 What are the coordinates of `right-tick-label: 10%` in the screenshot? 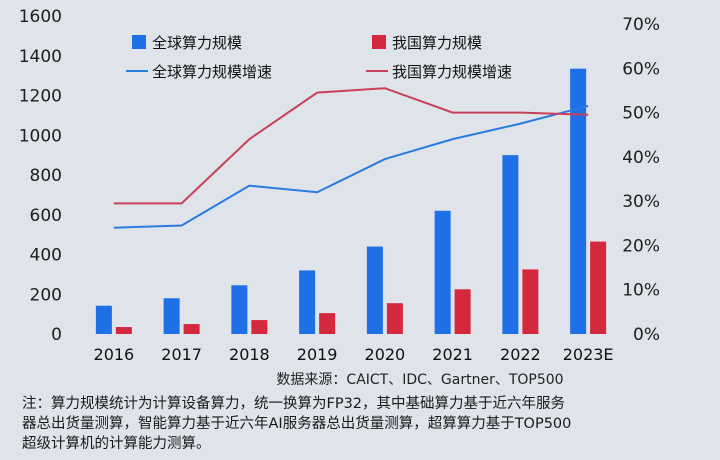 It's located at (641, 291).